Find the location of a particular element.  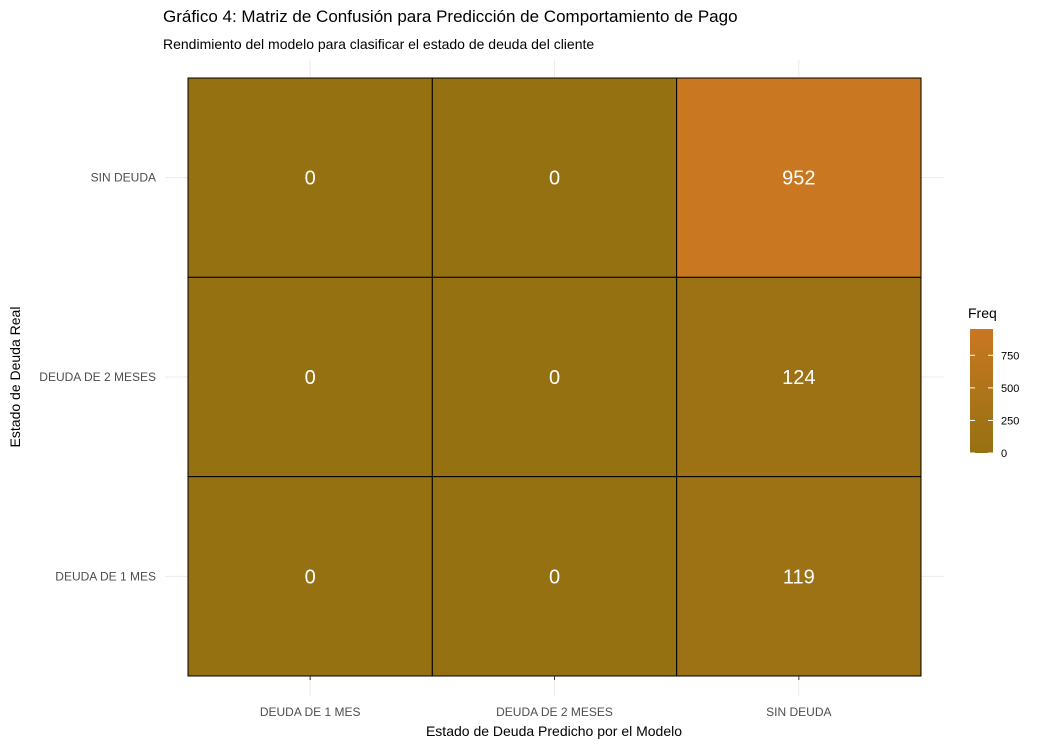

legend-tick-label: 0 is located at coordinates (1004, 454).